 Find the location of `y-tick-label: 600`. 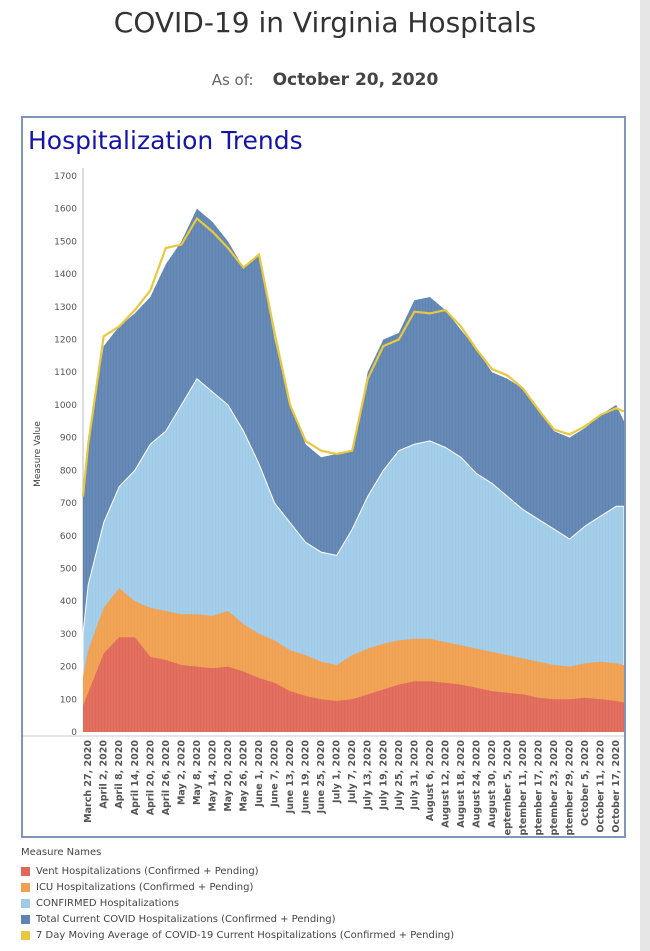

y-tick-label: 600 is located at coordinates (68, 537).